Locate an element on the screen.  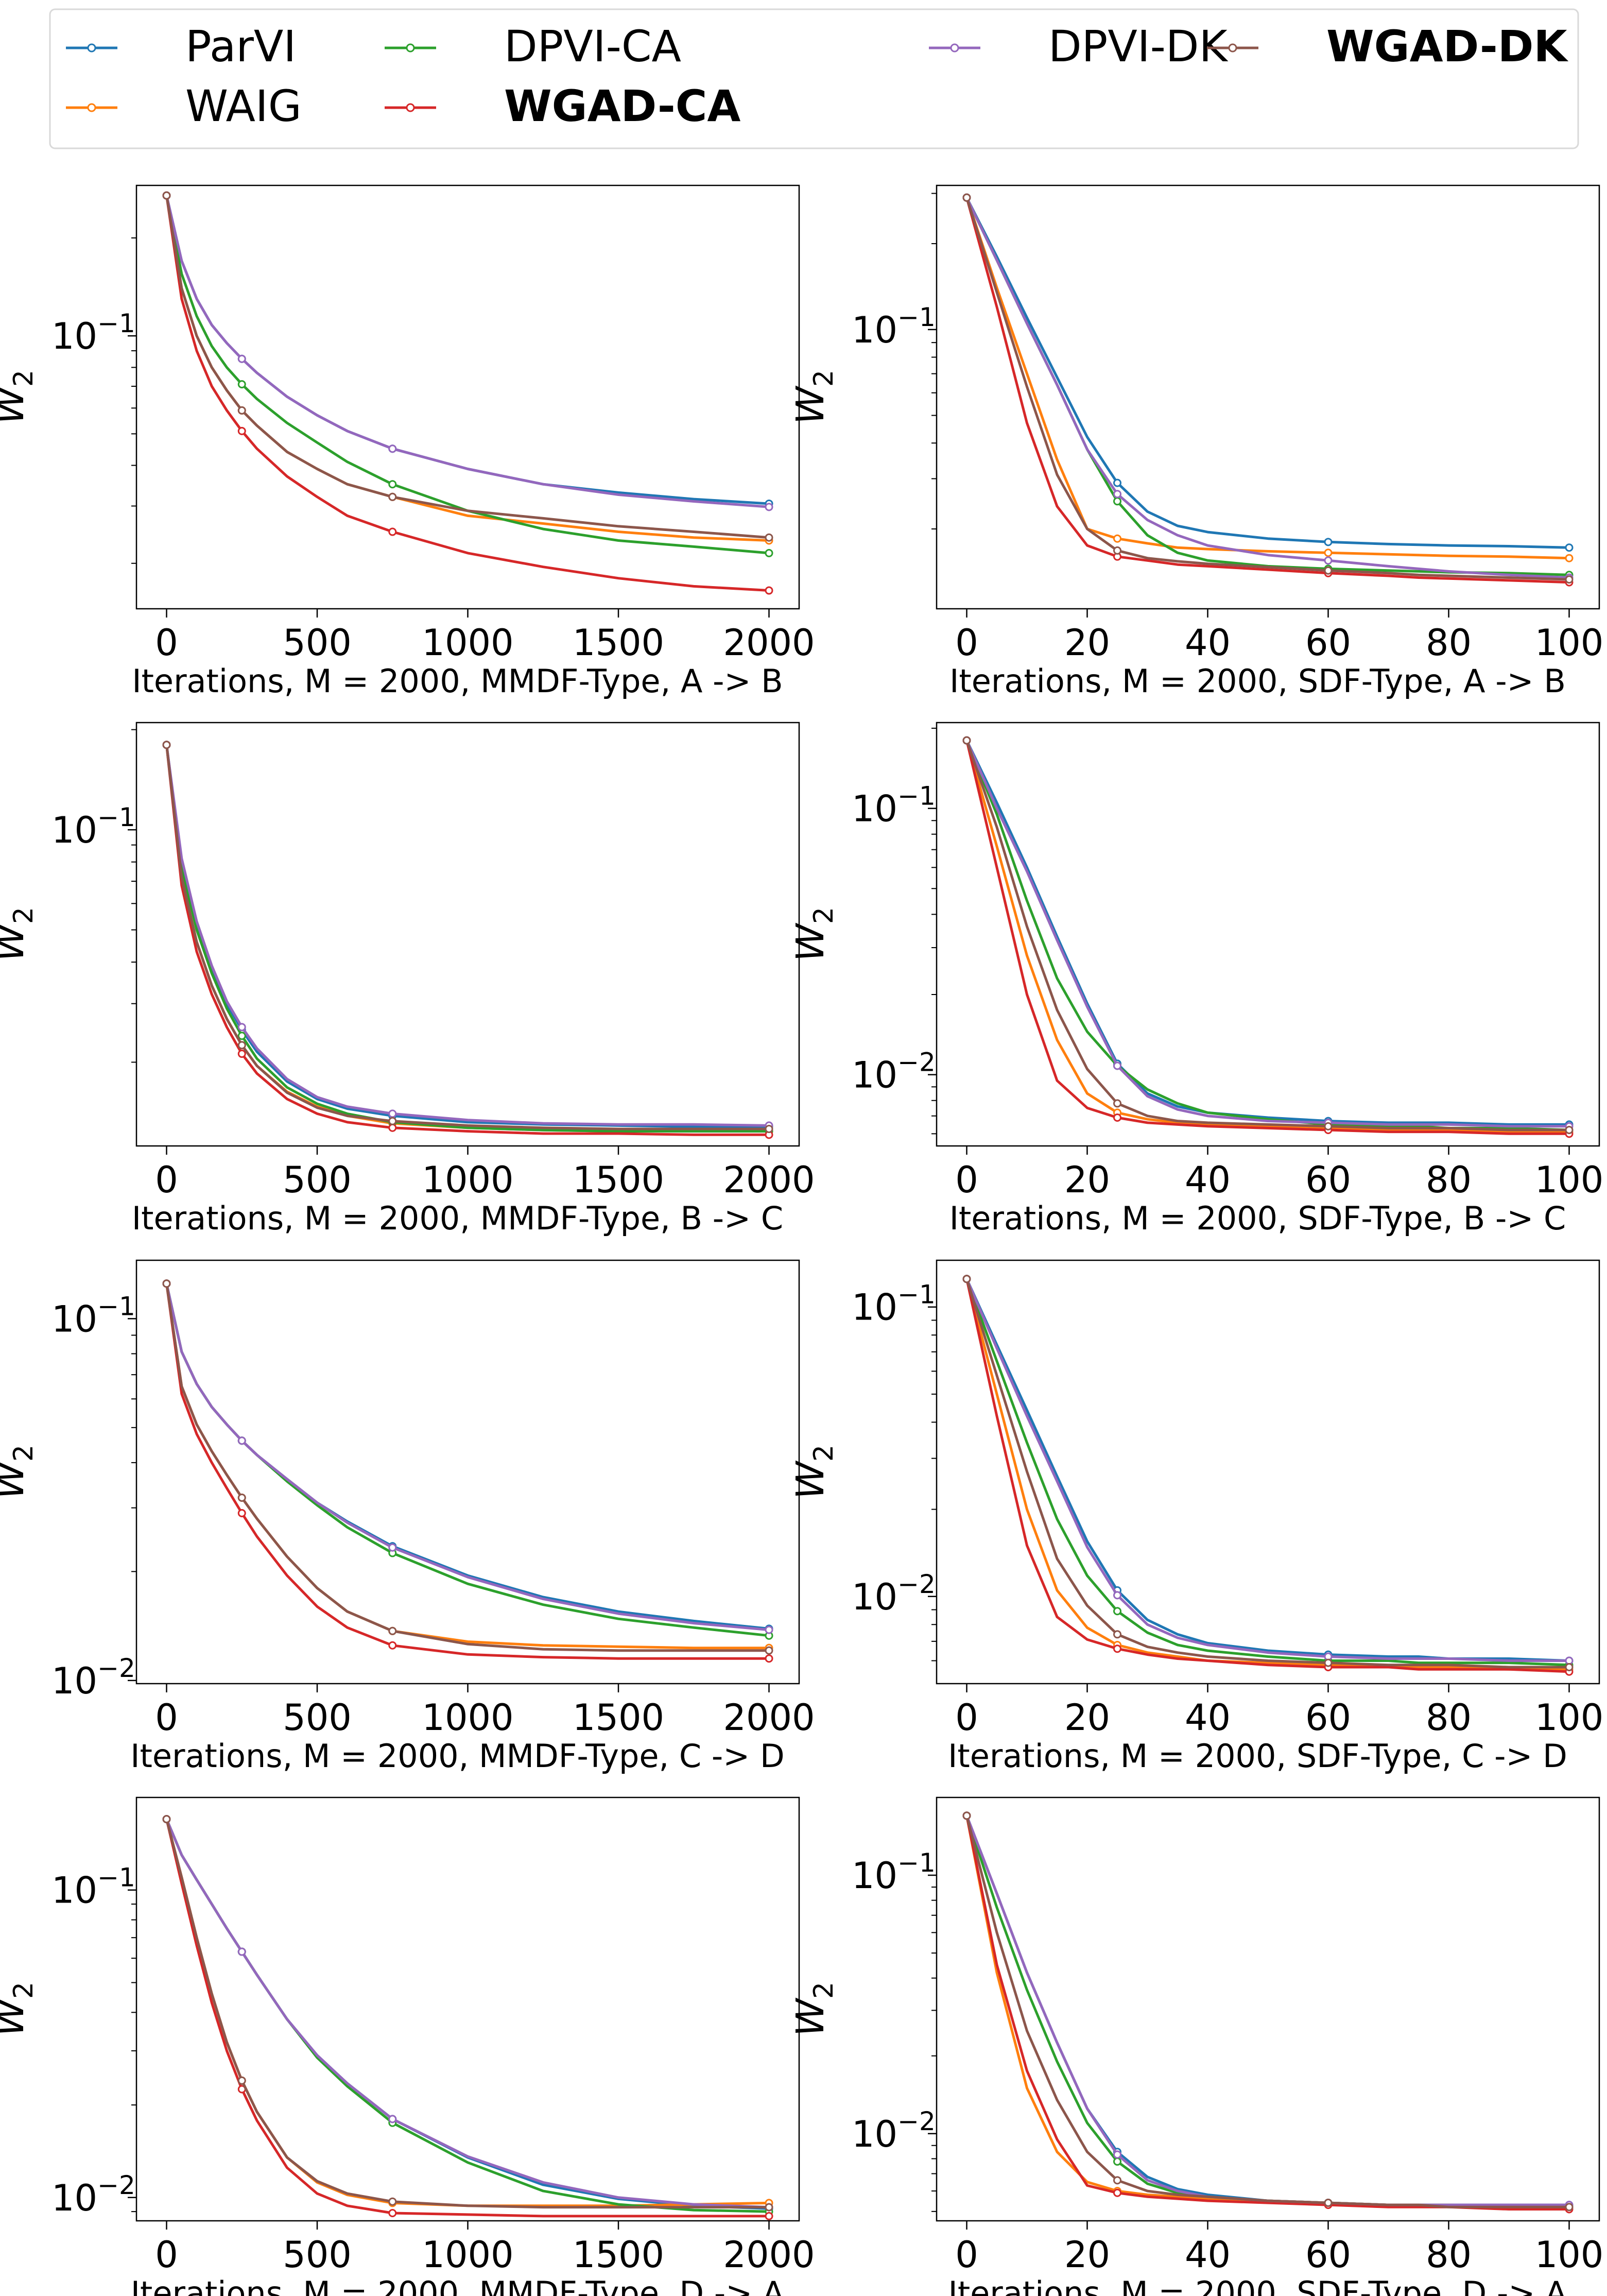
legend-marker-waig is located at coordinates (91, 107).